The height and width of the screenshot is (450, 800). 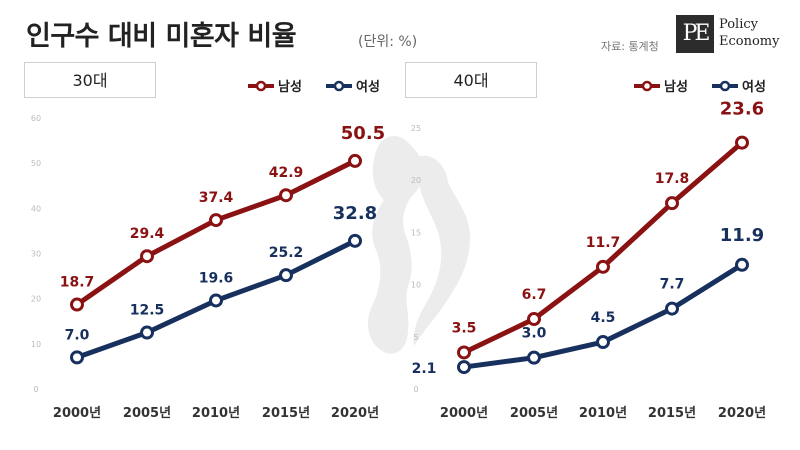 What do you see at coordinates (388, 42) in the screenshot?
I see `unit-label: (단위: %)` at bounding box center [388, 42].